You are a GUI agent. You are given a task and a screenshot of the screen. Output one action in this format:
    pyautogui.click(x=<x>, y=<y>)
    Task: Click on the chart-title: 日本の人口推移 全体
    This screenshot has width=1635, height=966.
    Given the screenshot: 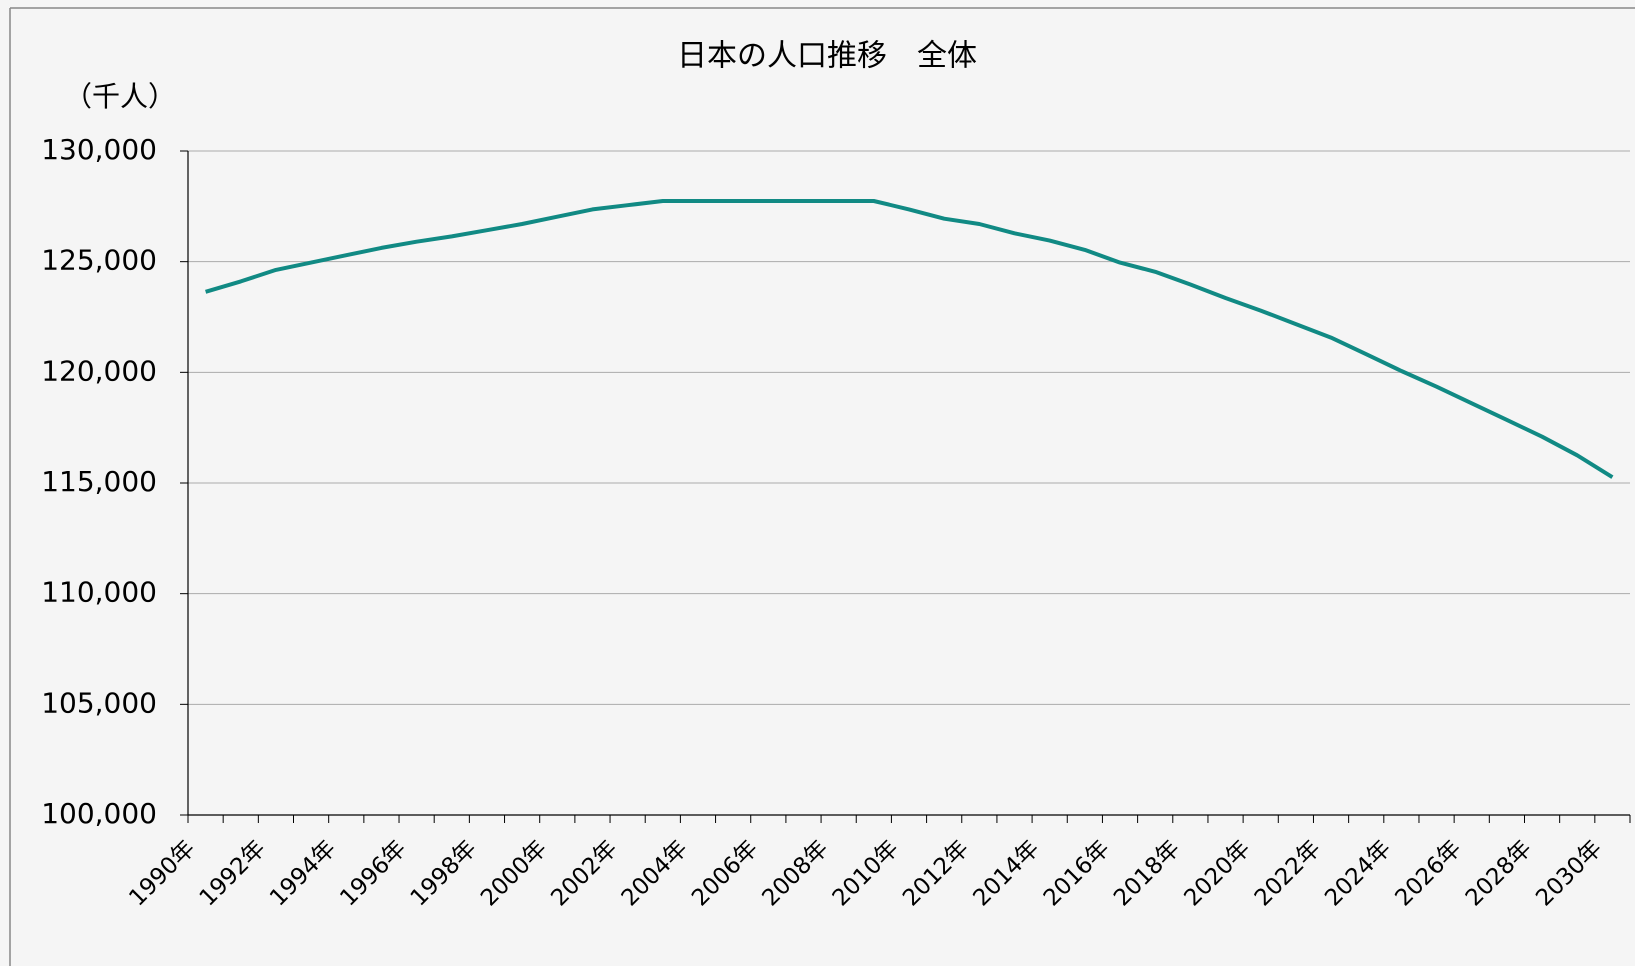 What is the action you would take?
    pyautogui.click(x=827, y=56)
    